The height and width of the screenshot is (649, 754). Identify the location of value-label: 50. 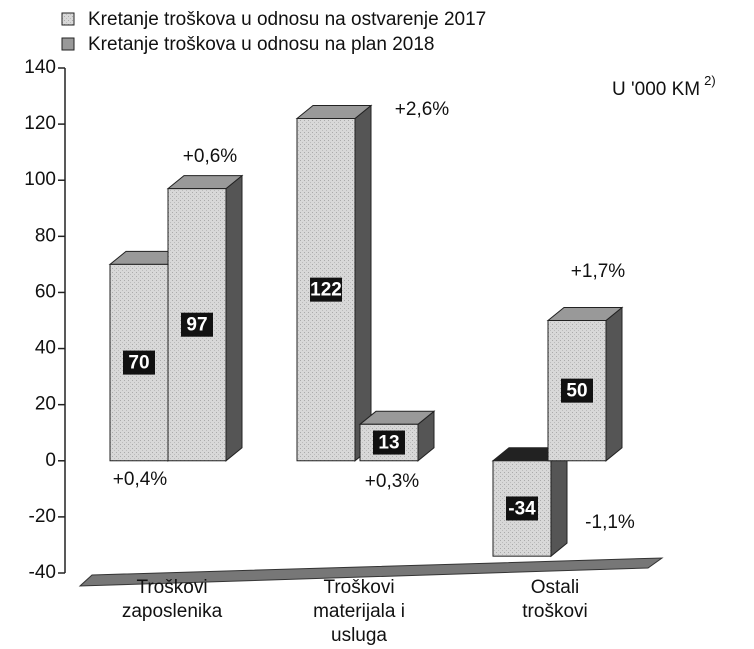
(576, 391).